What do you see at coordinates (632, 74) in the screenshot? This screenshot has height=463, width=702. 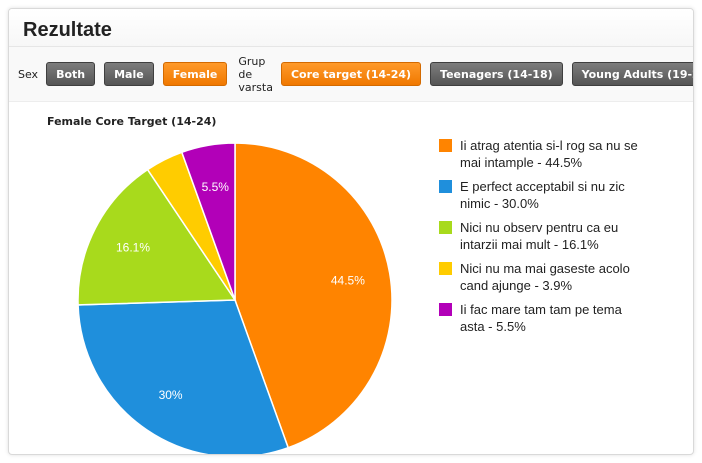 I see `age-young-adults-button: Young Adults (19-24)` at bounding box center [632, 74].